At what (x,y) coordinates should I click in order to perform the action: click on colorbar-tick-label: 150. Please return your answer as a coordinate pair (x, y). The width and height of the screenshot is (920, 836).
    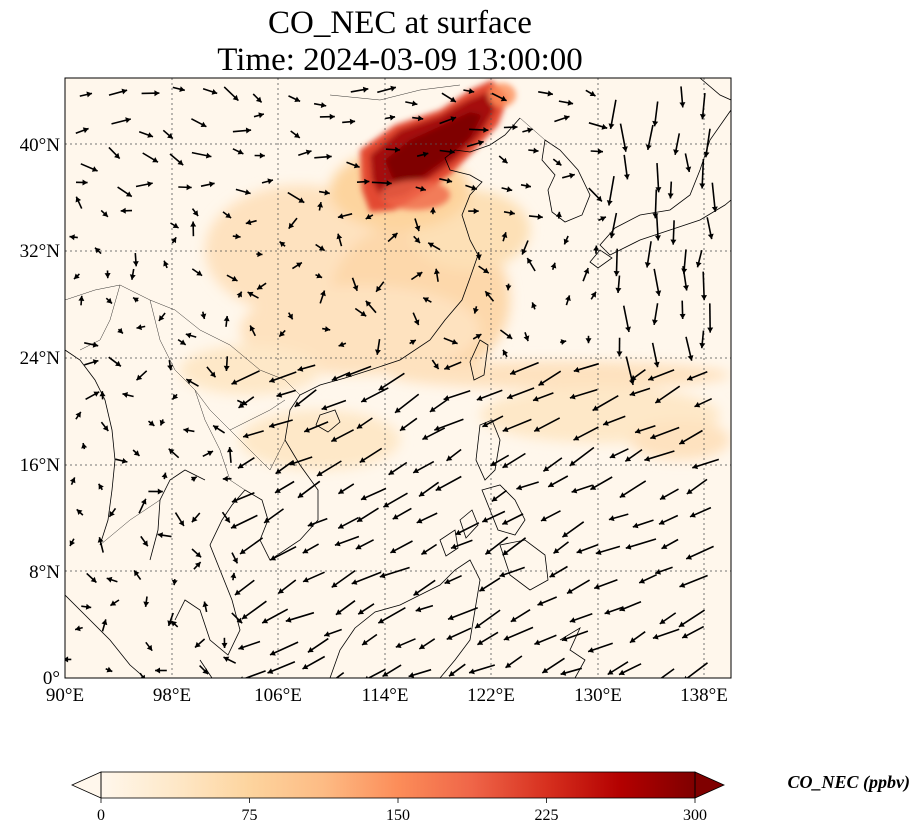
    Looking at the image, I should click on (398, 815).